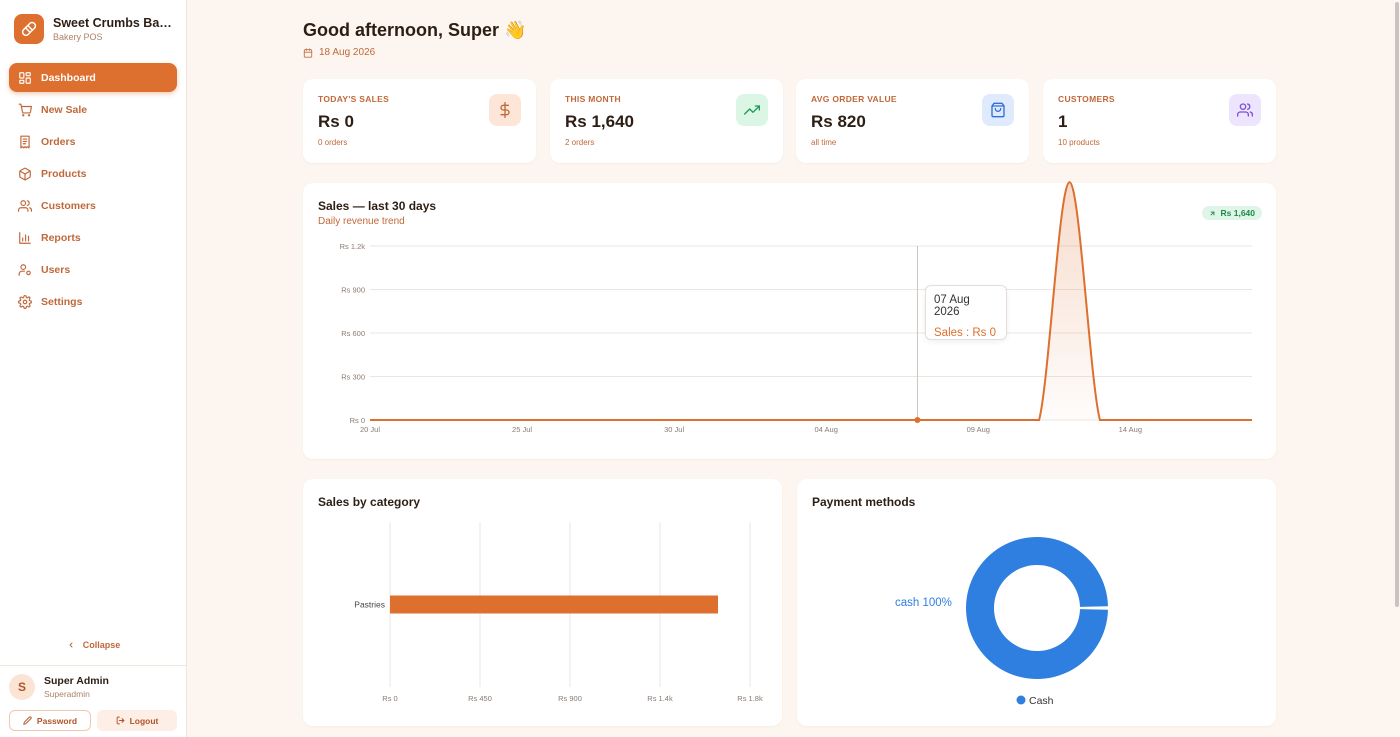 This screenshot has height=737, width=1400. I want to click on user-profile: S Super Admin Superadmin, so click(59, 687).